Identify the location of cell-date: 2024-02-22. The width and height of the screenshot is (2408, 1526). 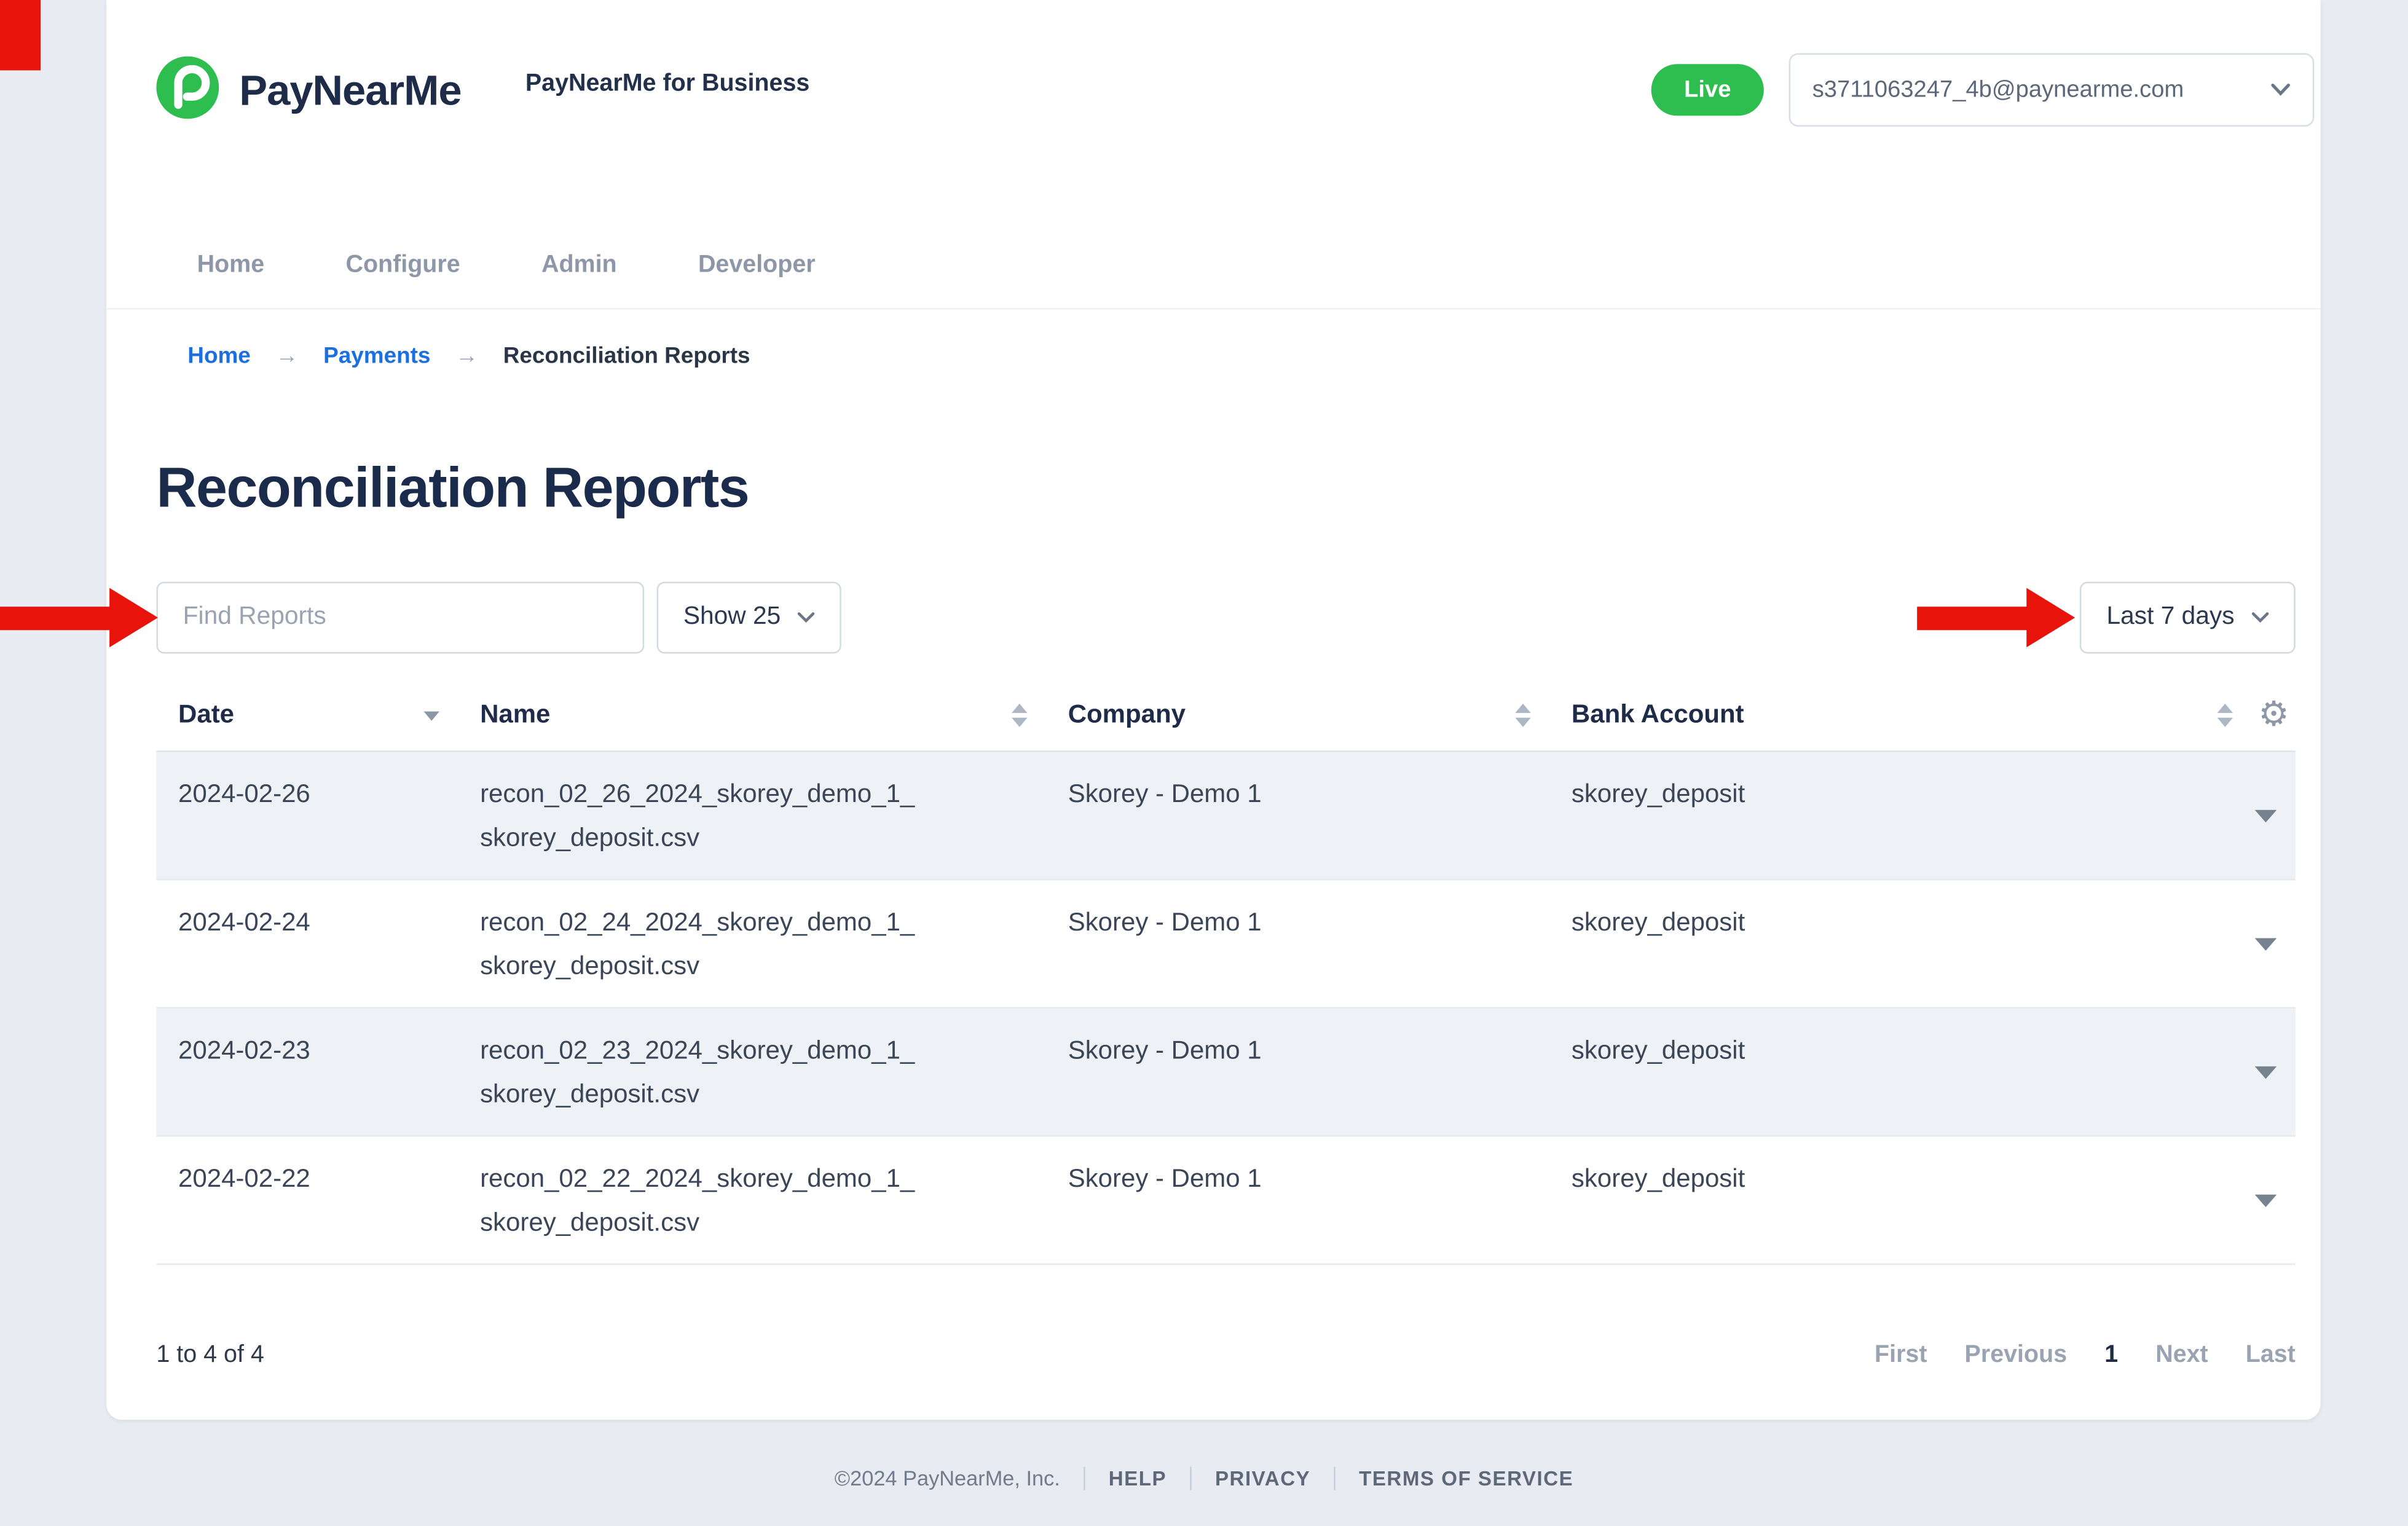
(244, 1180).